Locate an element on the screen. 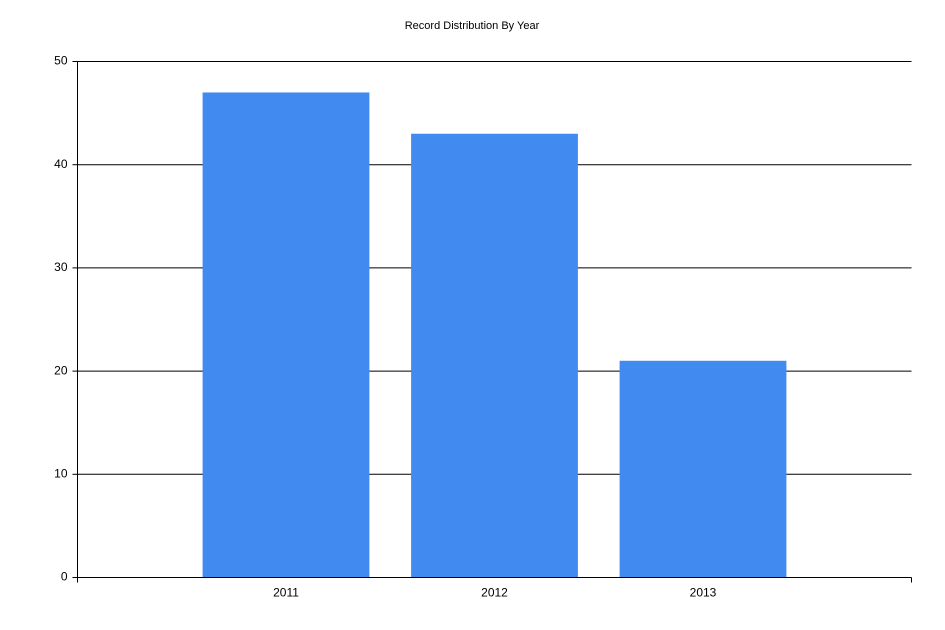  y-tick-label: 50 is located at coordinates (61, 61).